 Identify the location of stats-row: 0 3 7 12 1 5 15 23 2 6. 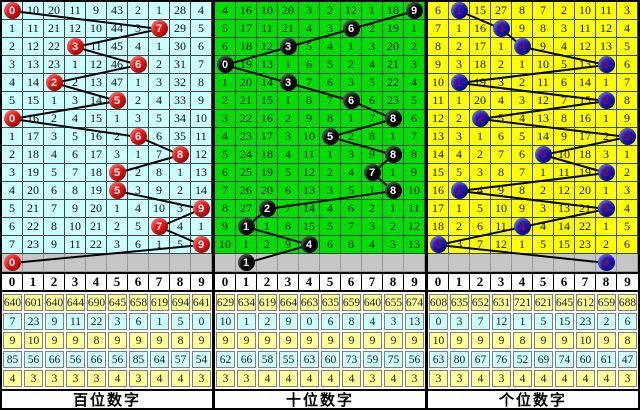
(533, 321).